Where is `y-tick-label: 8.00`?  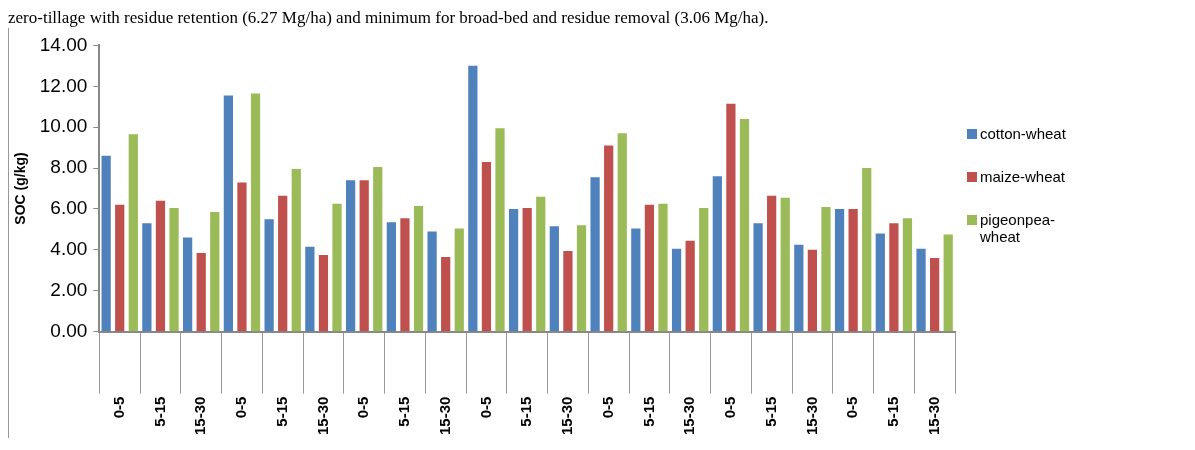 y-tick-label: 8.00 is located at coordinates (69, 167).